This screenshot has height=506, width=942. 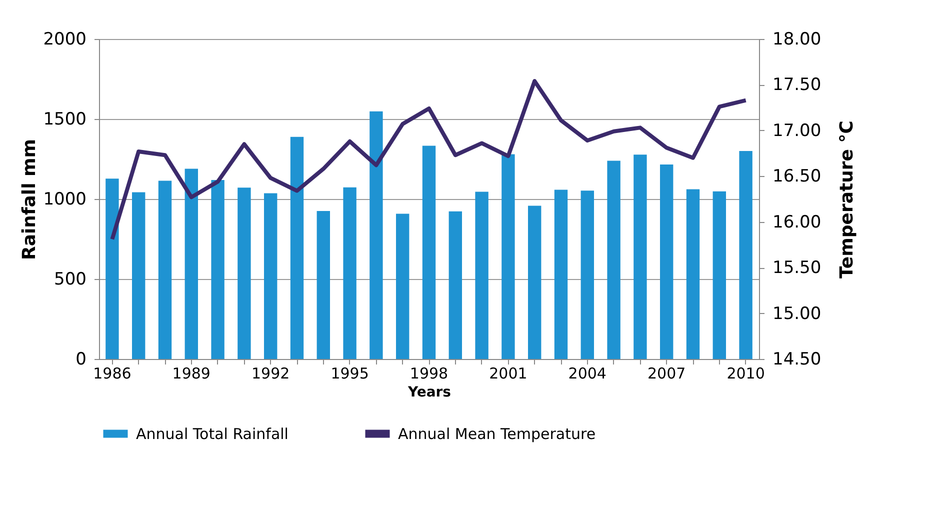 I want to click on legend-label: Annual Mean Temperature, so click(x=497, y=433).